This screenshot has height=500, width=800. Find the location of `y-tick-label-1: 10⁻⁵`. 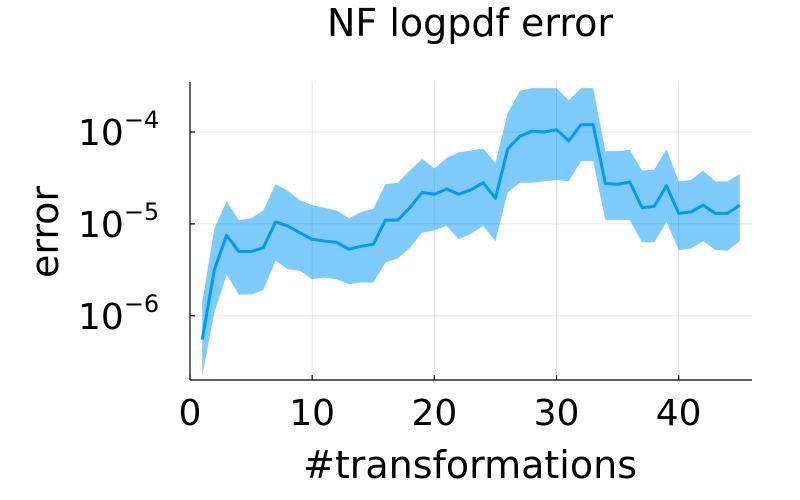

y-tick-label-1: 10⁻⁵ is located at coordinates (118, 222).